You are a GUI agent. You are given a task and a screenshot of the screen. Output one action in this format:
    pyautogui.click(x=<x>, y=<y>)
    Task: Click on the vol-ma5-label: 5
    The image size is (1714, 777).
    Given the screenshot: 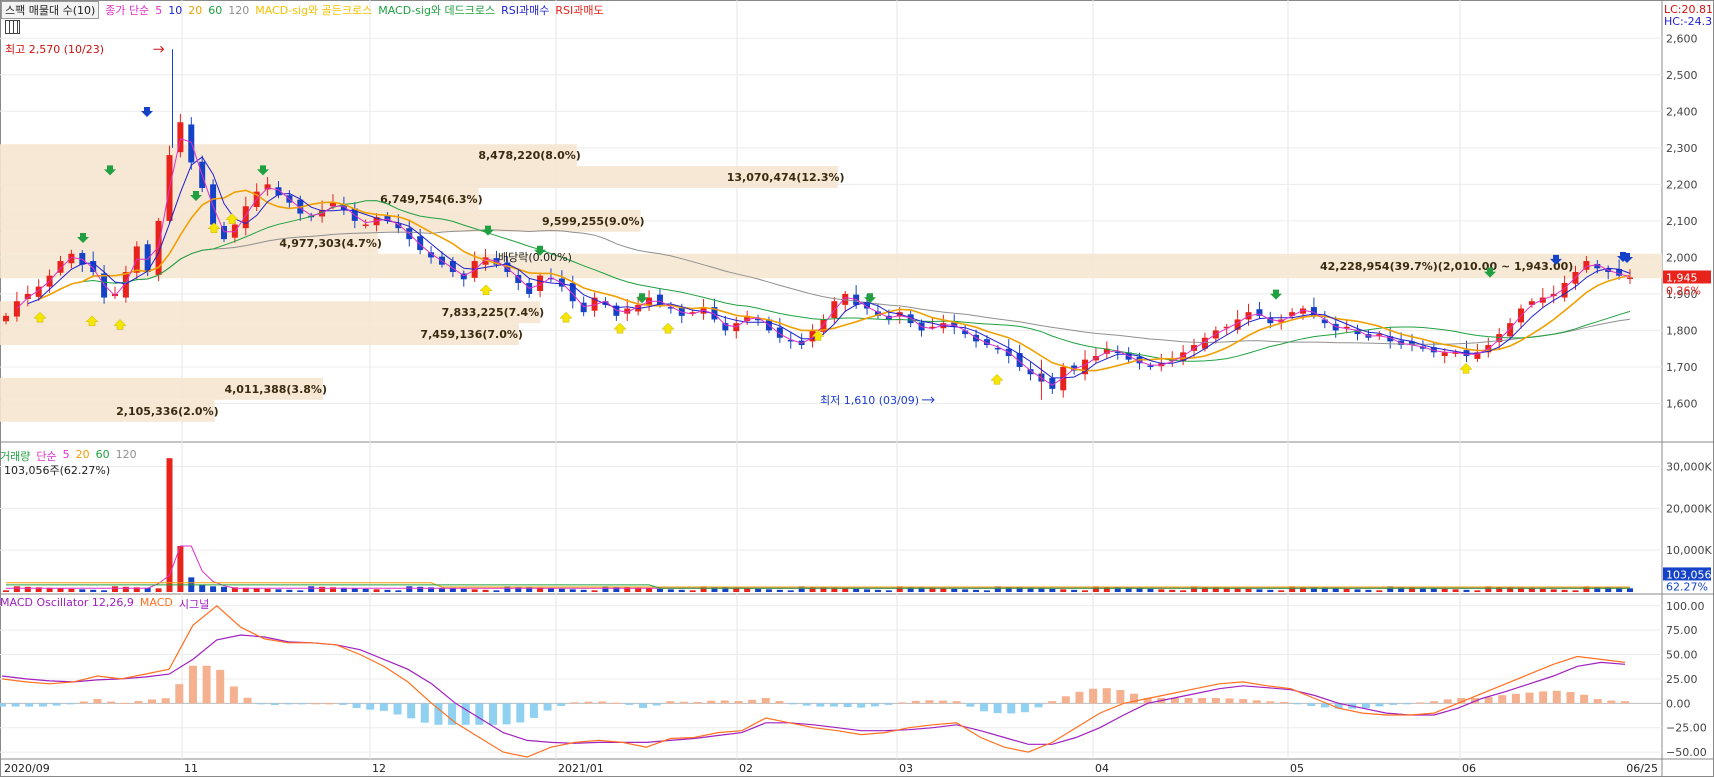 What is the action you would take?
    pyautogui.click(x=66, y=454)
    